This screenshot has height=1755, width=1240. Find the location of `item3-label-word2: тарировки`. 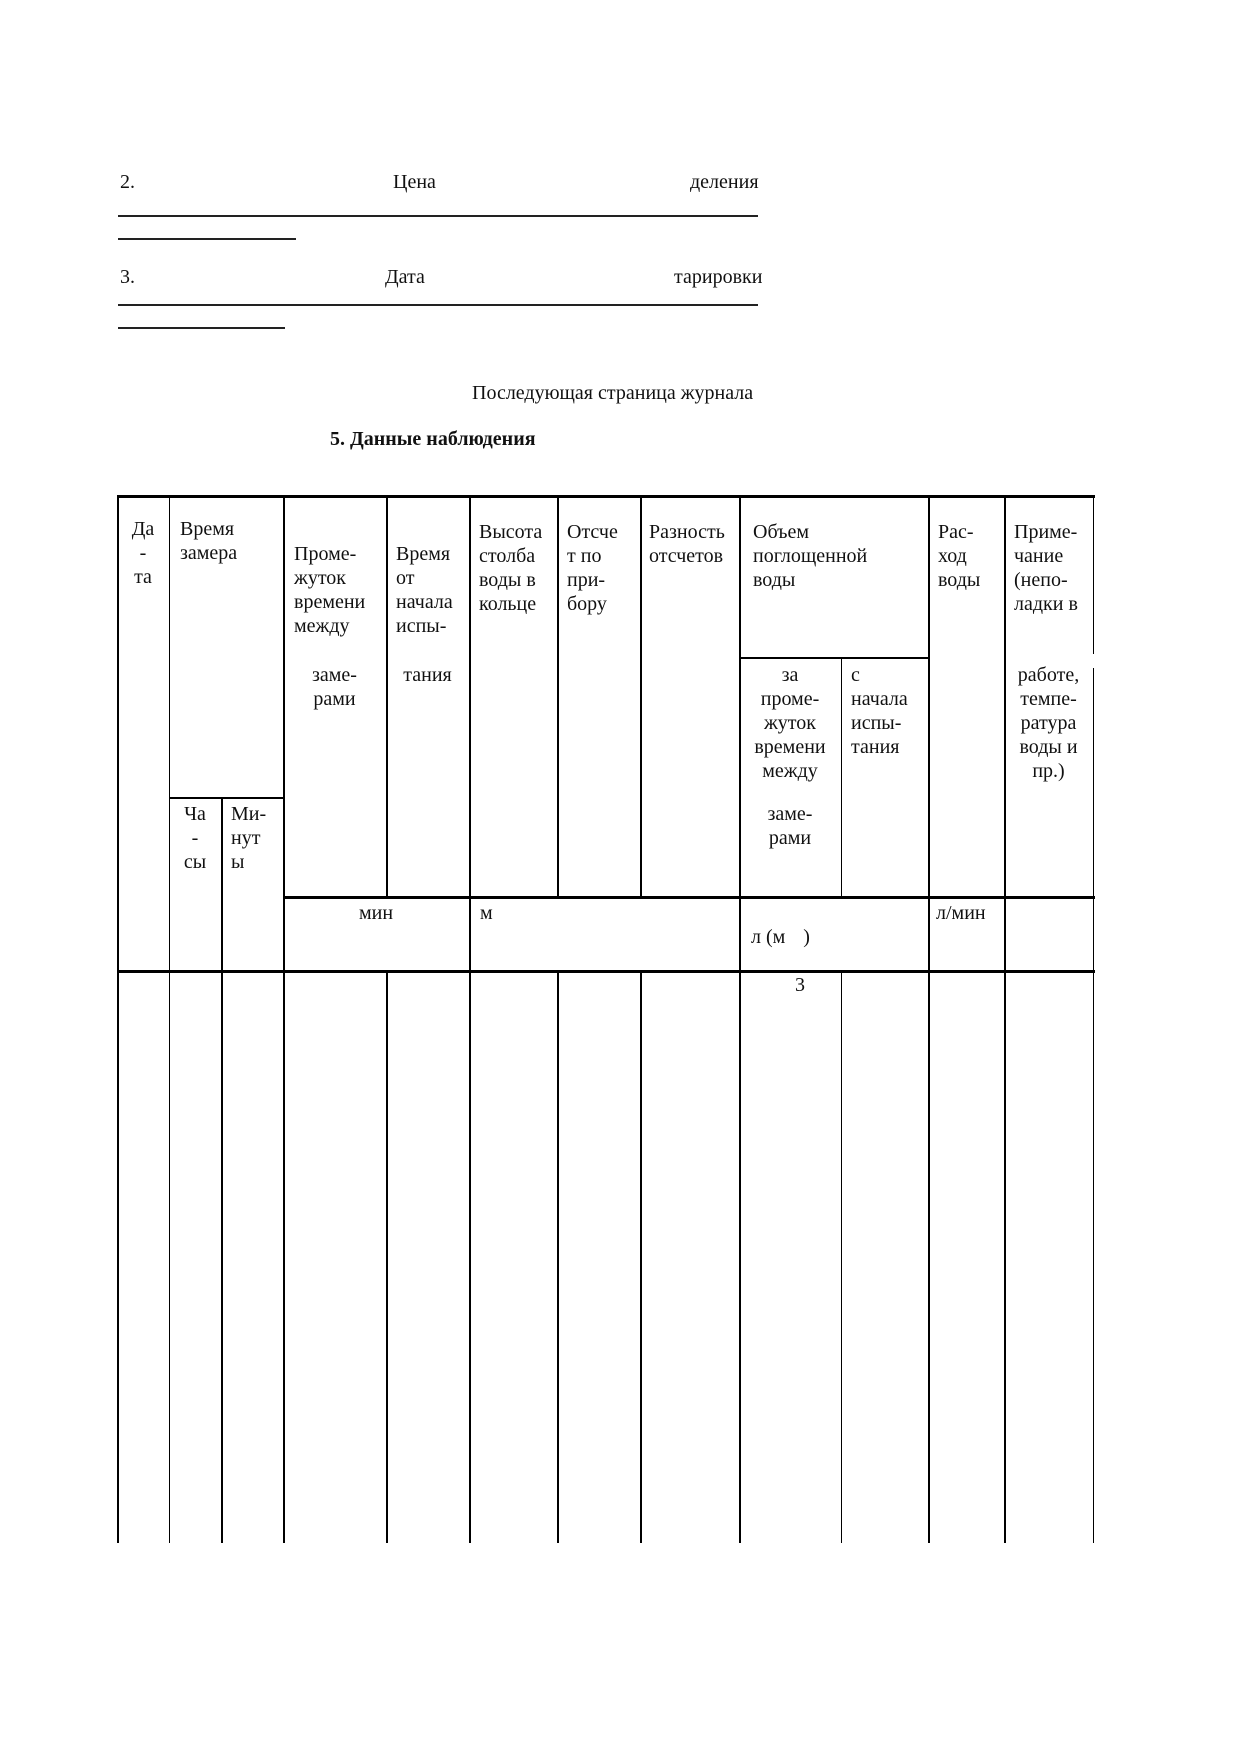

item3-label-word2: тарировки is located at coordinates (718, 277).